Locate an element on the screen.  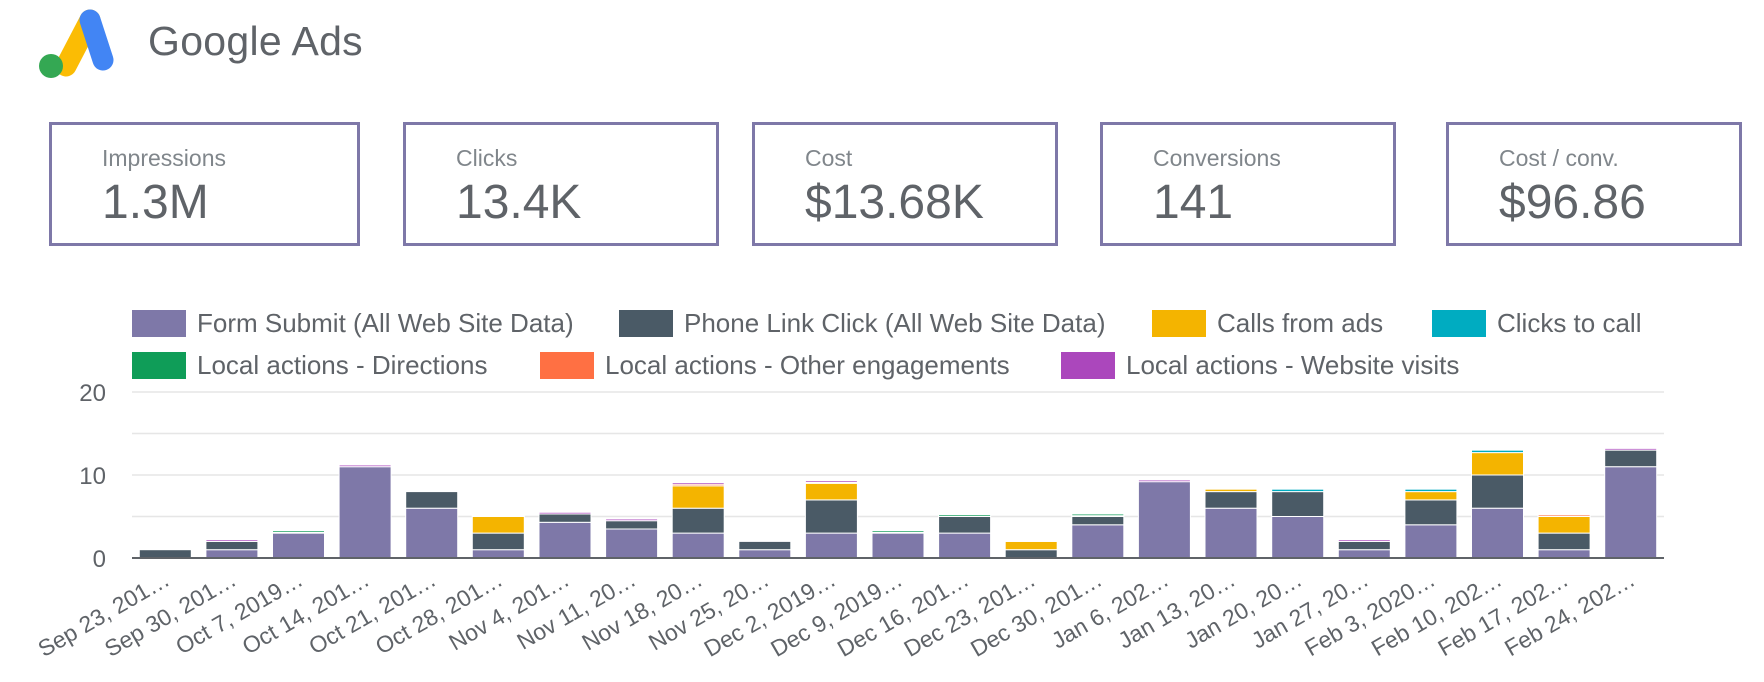
legend-item-form-submit: Form Submit (All Web Site Data) is located at coordinates (353, 323).